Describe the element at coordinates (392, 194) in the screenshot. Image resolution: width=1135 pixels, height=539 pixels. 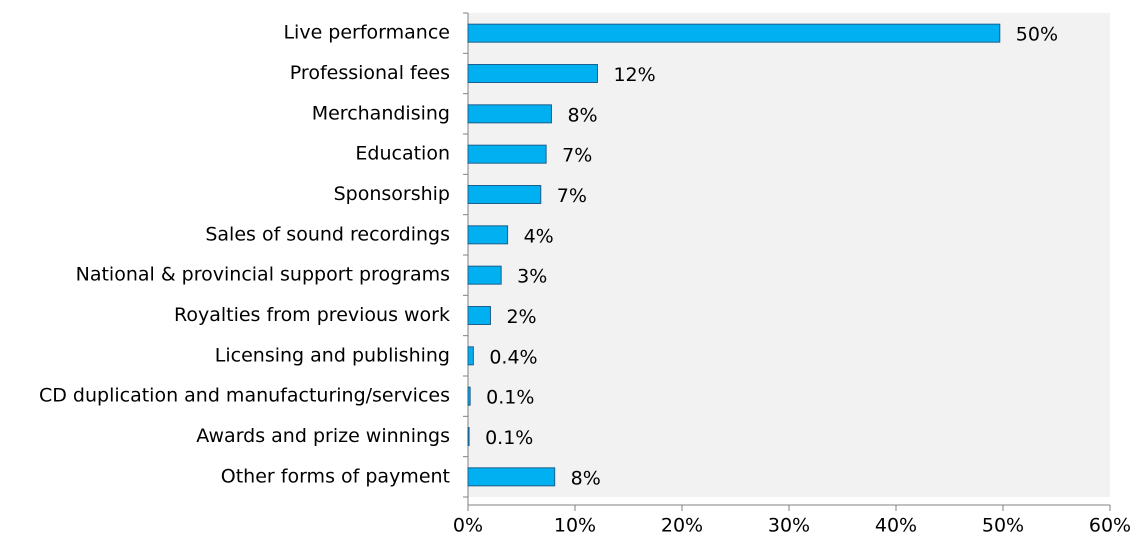
I see `y-tick-label: Sponsorship` at that location.